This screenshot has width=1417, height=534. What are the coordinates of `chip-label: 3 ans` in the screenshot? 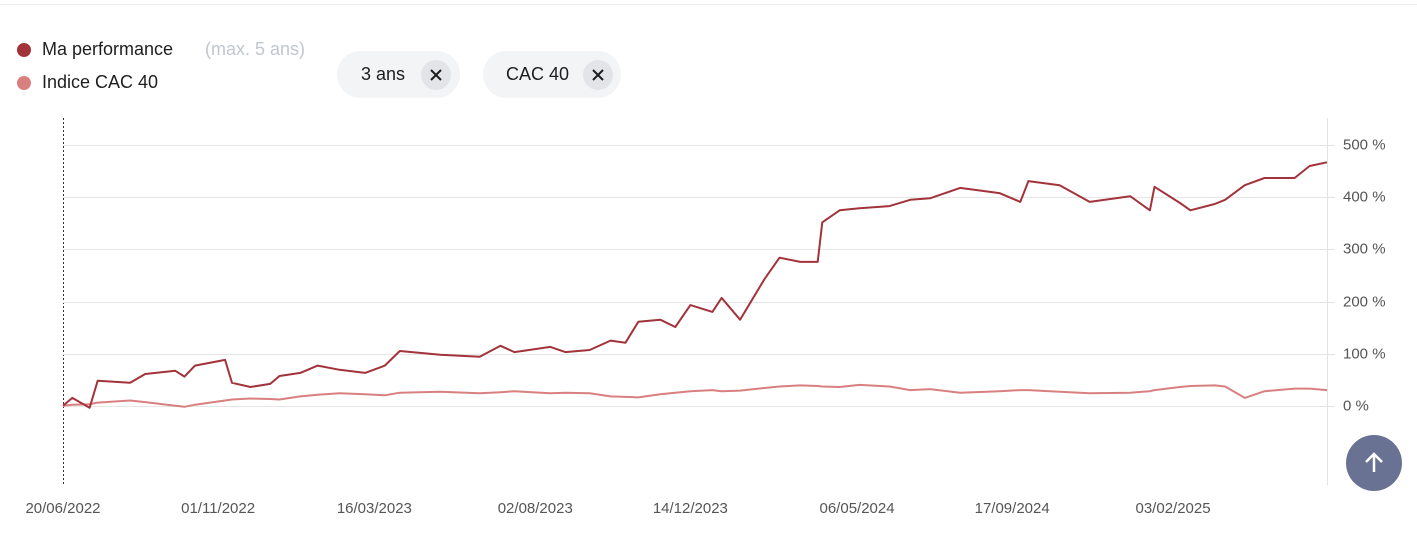 It's located at (383, 74).